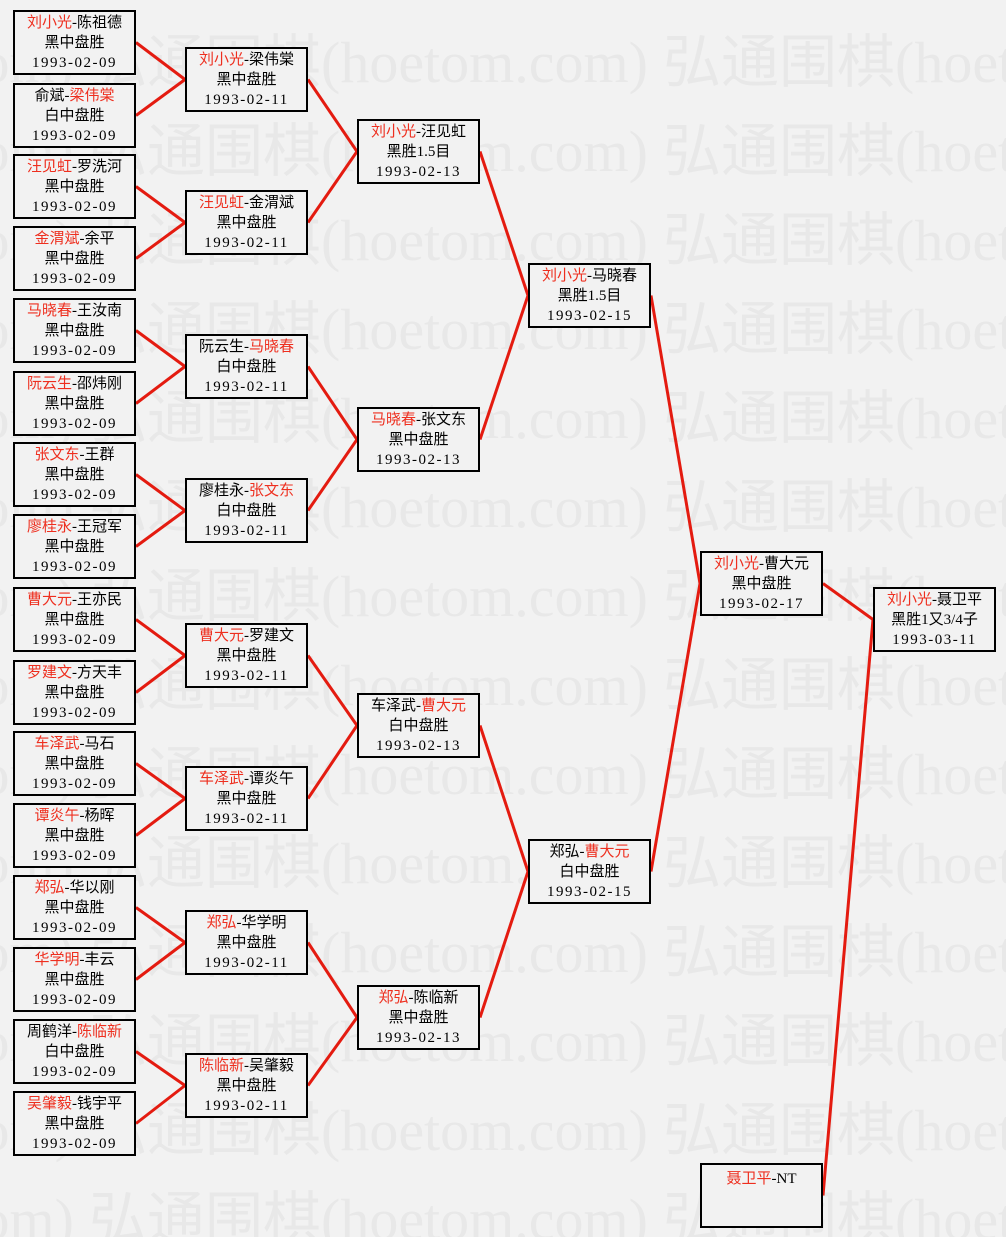 Image resolution: width=1006 pixels, height=1237 pixels. I want to click on match-box-sf1: 刘小光-马晓春 黑胜1.5目 1993-02-15, so click(589, 295).